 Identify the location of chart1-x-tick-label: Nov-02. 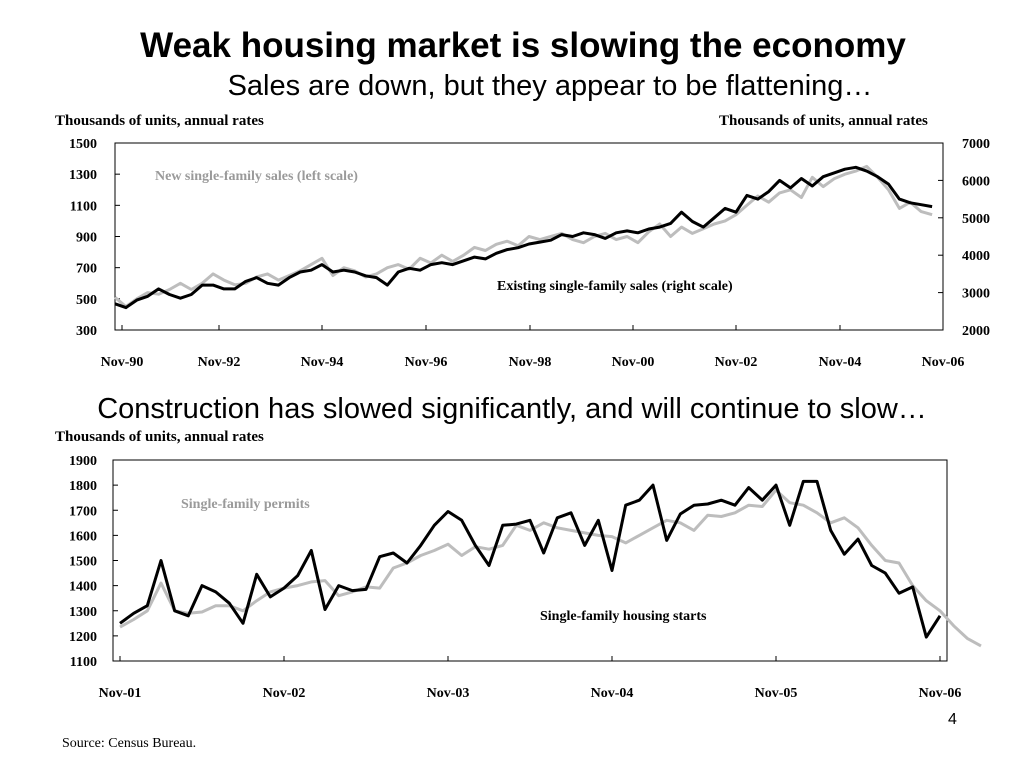
(736, 362).